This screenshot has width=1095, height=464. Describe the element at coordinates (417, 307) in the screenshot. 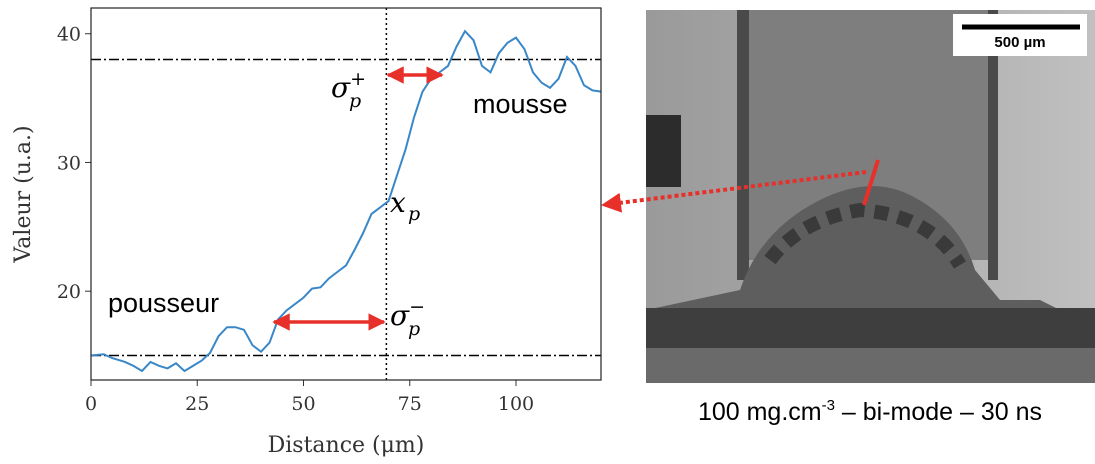

I see `math-sup: −` at that location.